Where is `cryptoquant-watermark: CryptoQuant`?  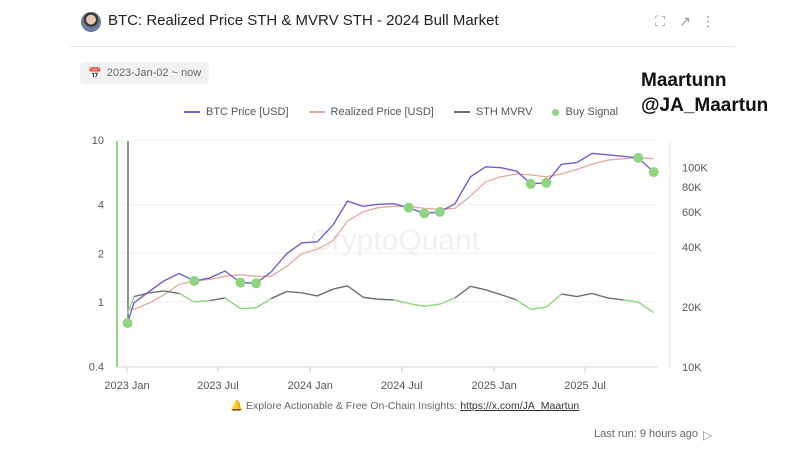 cryptoquant-watermark: CryptoQuant is located at coordinates (395, 240).